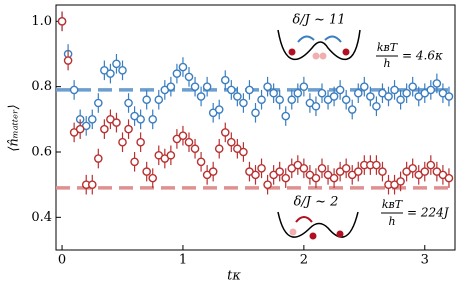 Image resolution: width=463 pixels, height=289 pixels. I want to click on annotation: = 224J, so click(428, 213).